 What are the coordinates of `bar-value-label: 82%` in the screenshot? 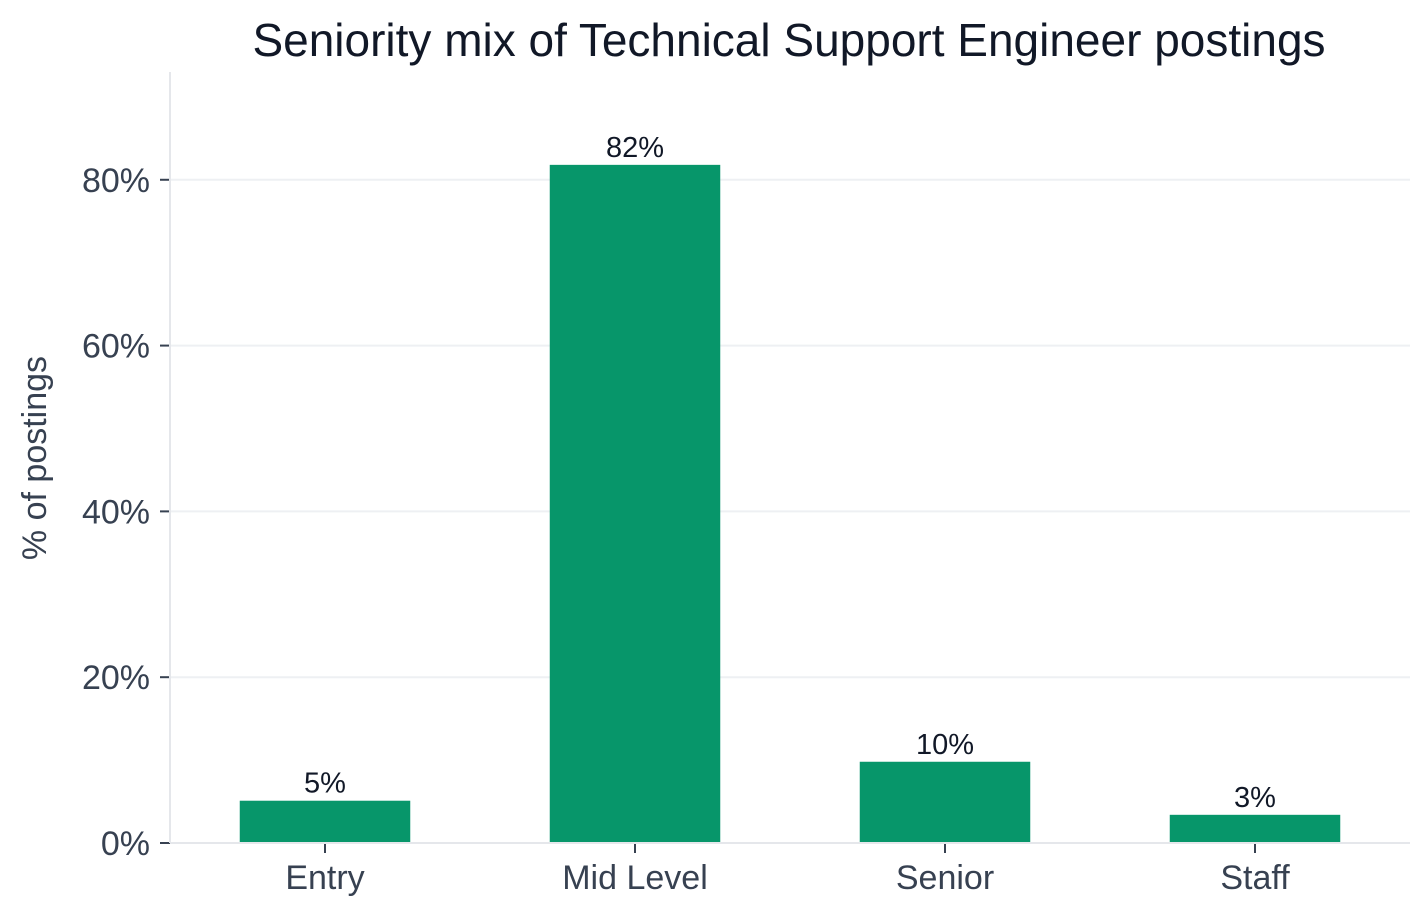 It's located at (635, 148).